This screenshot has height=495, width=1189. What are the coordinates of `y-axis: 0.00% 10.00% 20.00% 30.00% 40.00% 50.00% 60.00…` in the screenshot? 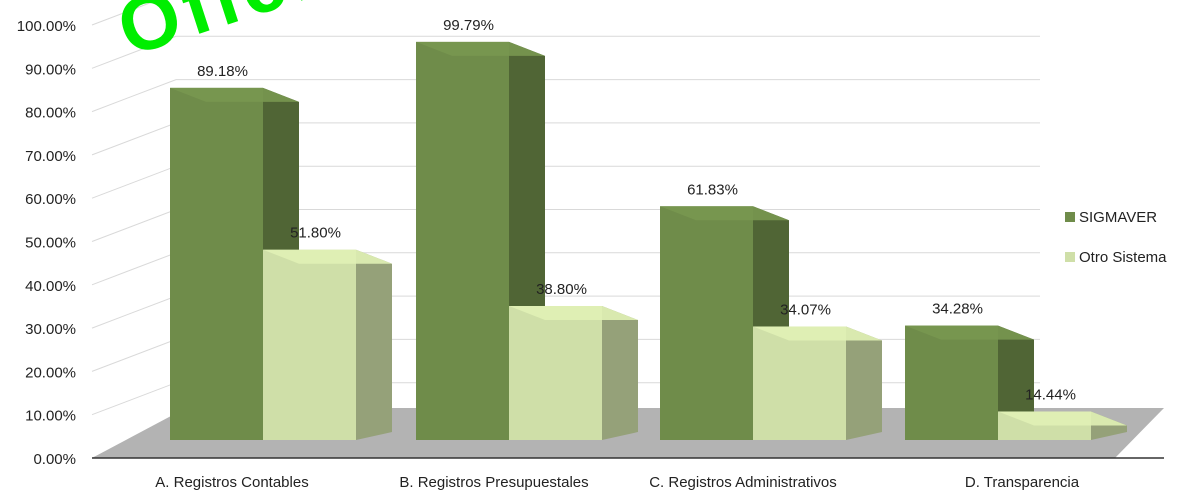 It's located at (46, 243).